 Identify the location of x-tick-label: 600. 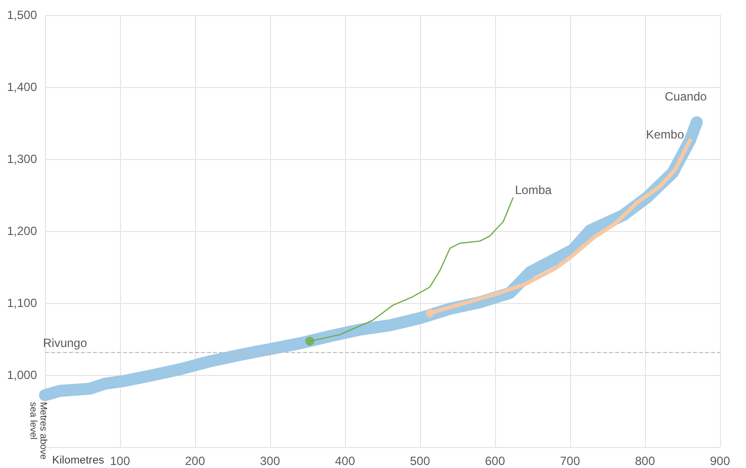
(495, 461).